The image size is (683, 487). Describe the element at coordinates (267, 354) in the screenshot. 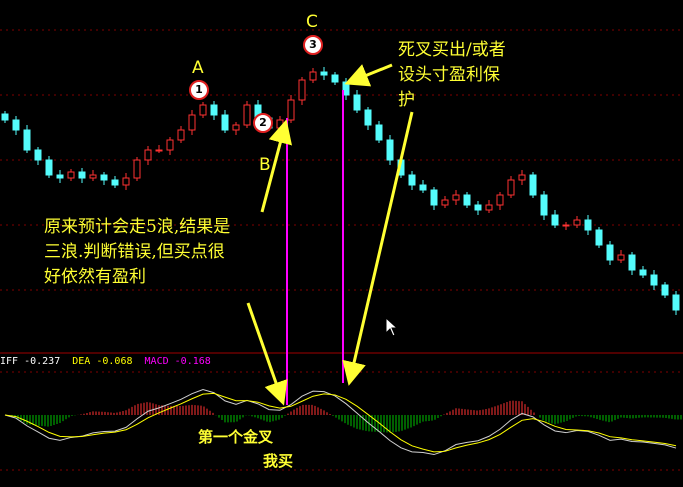

I see `arrow-to-golden-cross` at that location.